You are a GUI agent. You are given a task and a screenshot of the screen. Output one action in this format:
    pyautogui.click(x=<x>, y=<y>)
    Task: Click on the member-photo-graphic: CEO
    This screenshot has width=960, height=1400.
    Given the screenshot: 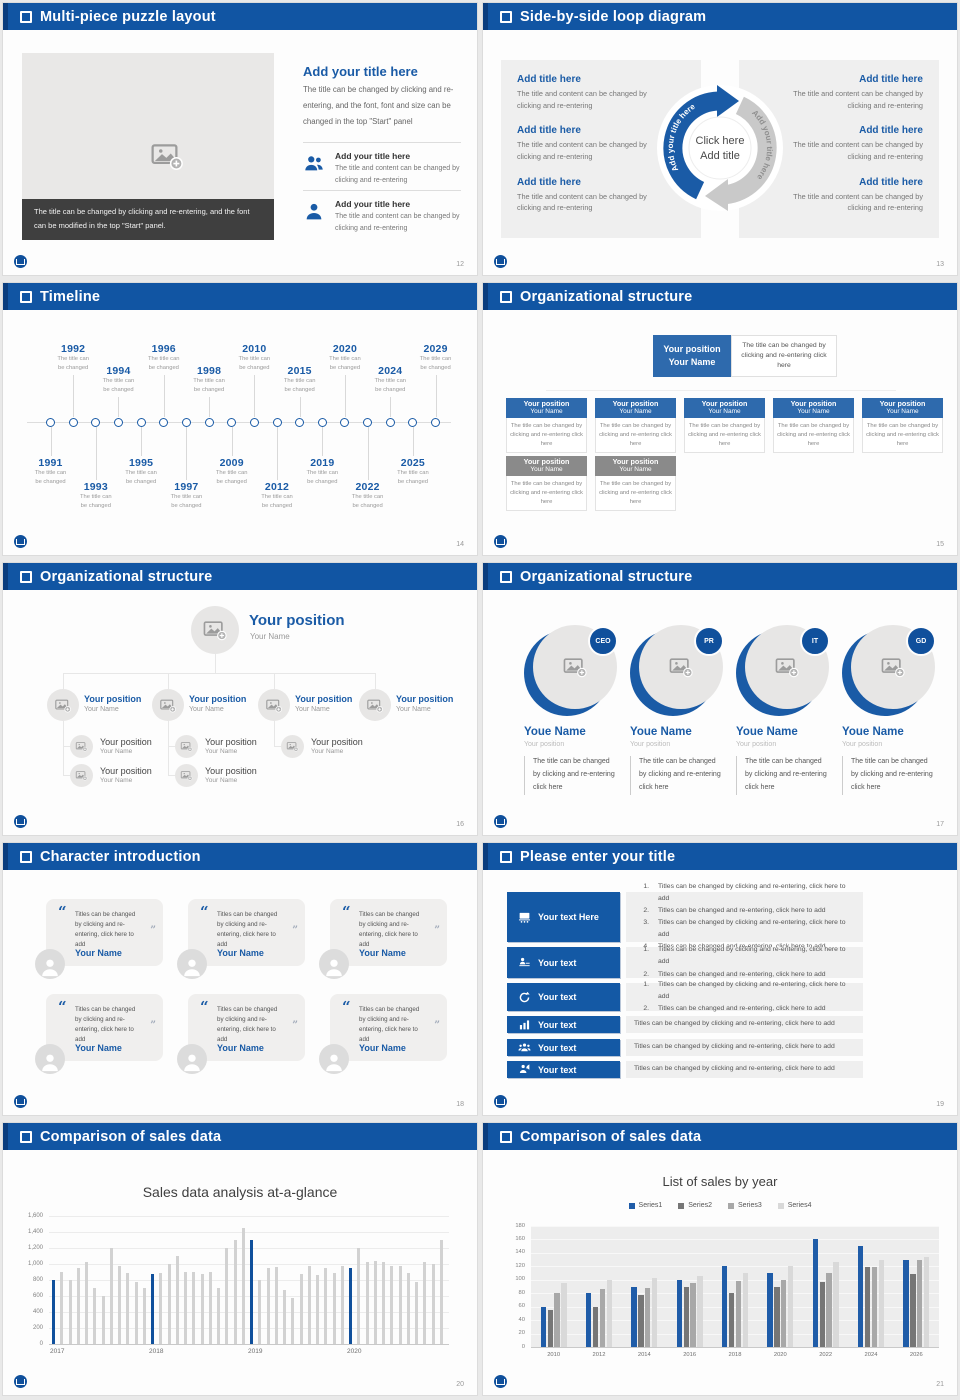 What is the action you would take?
    pyautogui.click(x=571, y=671)
    